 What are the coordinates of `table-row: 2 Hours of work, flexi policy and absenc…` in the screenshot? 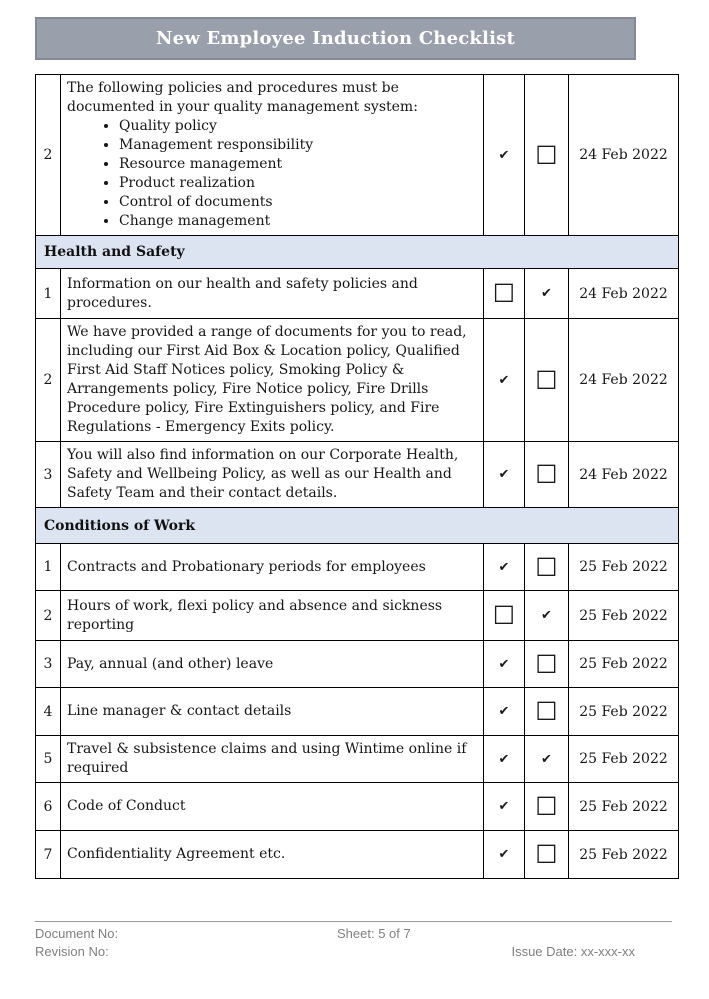 It's located at (357, 615).